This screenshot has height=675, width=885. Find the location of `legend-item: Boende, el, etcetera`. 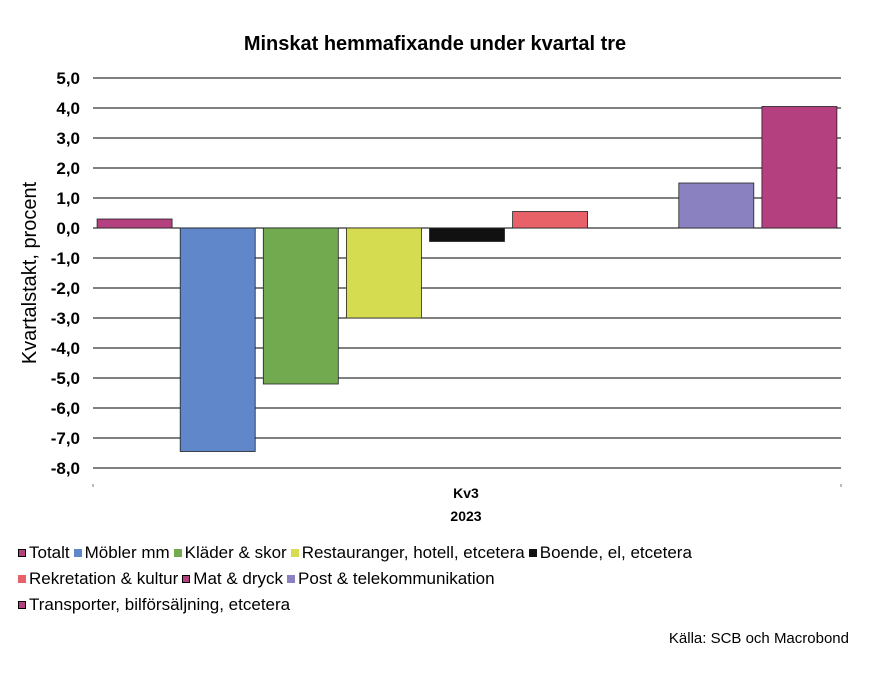

legend-item: Boende, el, etcetera is located at coordinates (610, 553).